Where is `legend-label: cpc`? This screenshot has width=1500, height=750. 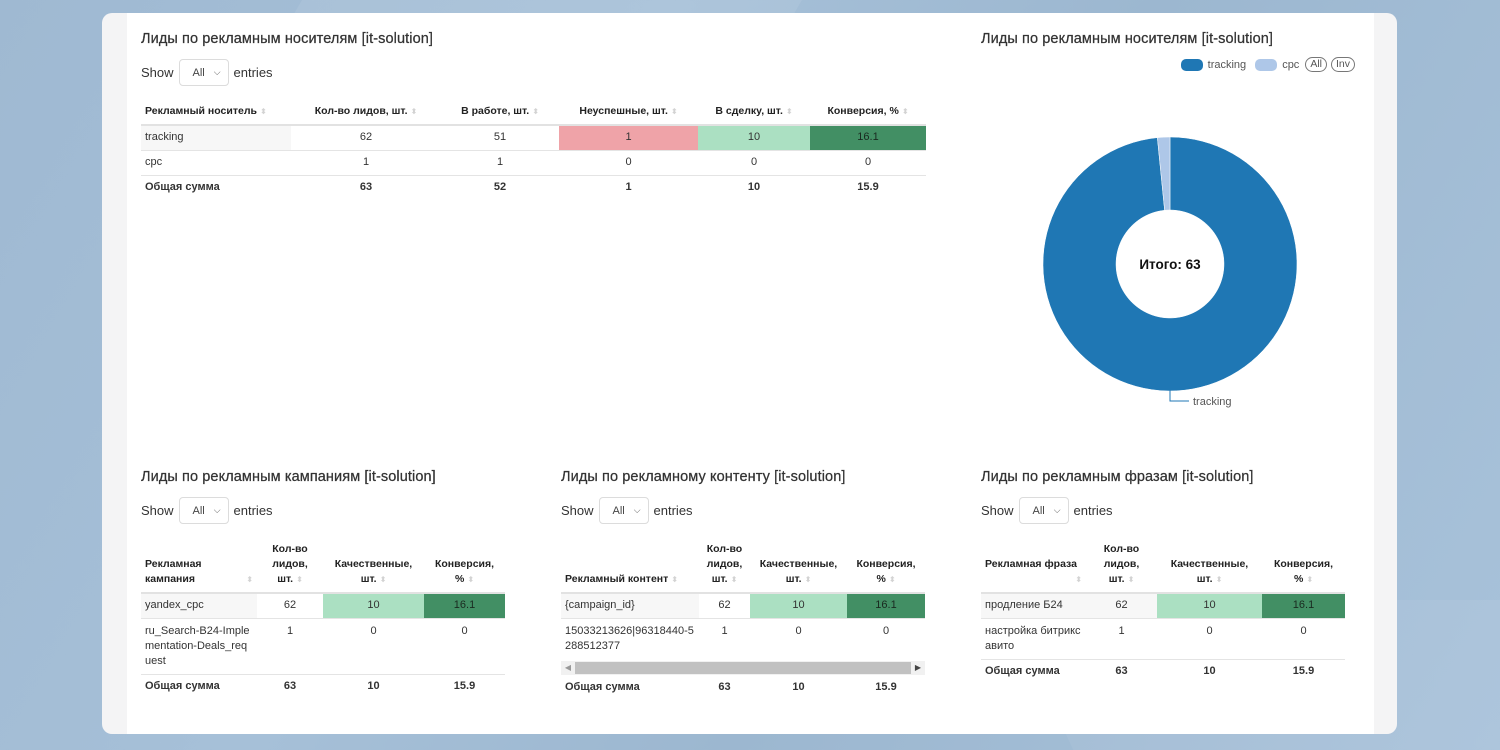 legend-label: cpc is located at coordinates (1291, 64).